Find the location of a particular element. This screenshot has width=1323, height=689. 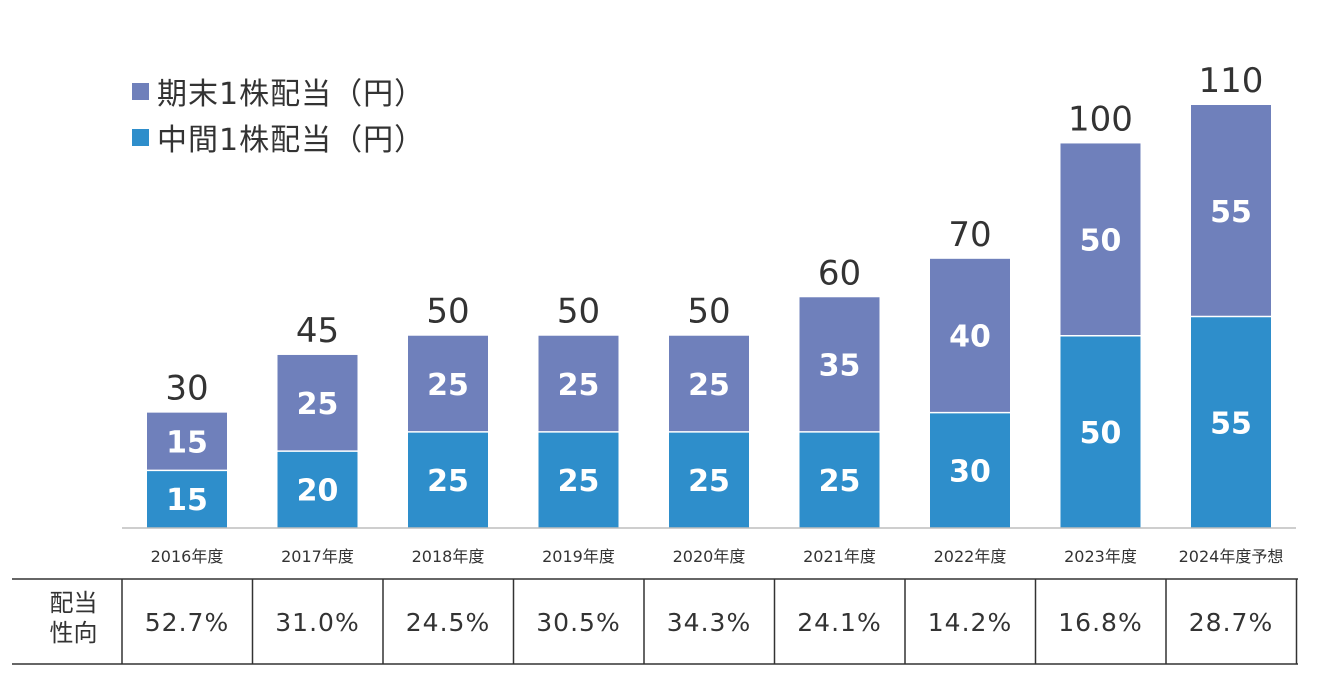

x-tick-label: 2024年度予想 is located at coordinates (1231, 556).